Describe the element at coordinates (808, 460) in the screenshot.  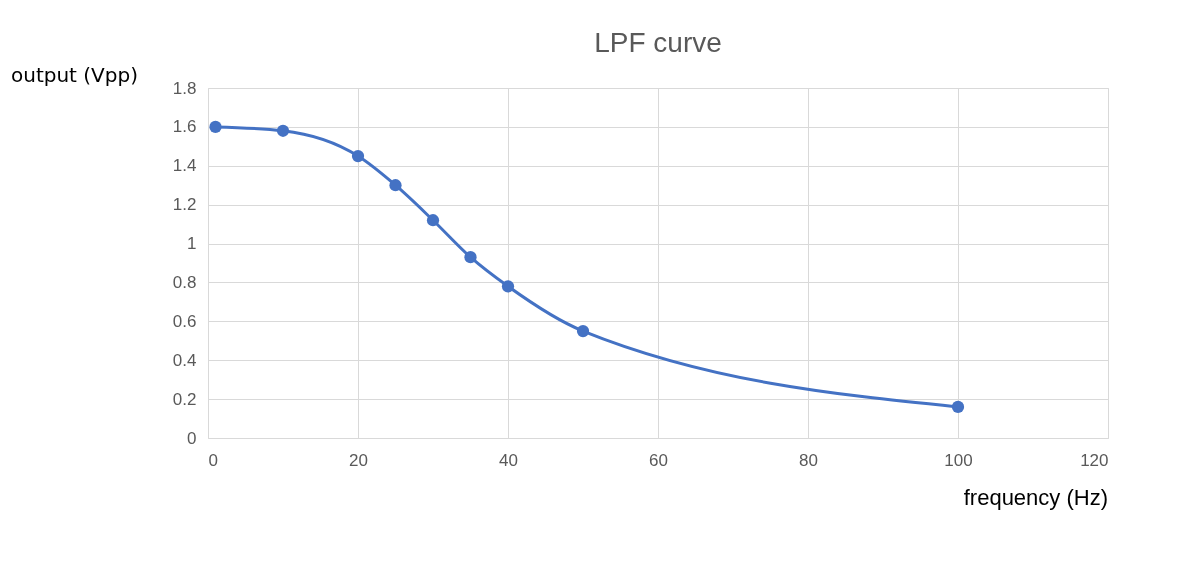
I see `x-tick-label: 80` at that location.